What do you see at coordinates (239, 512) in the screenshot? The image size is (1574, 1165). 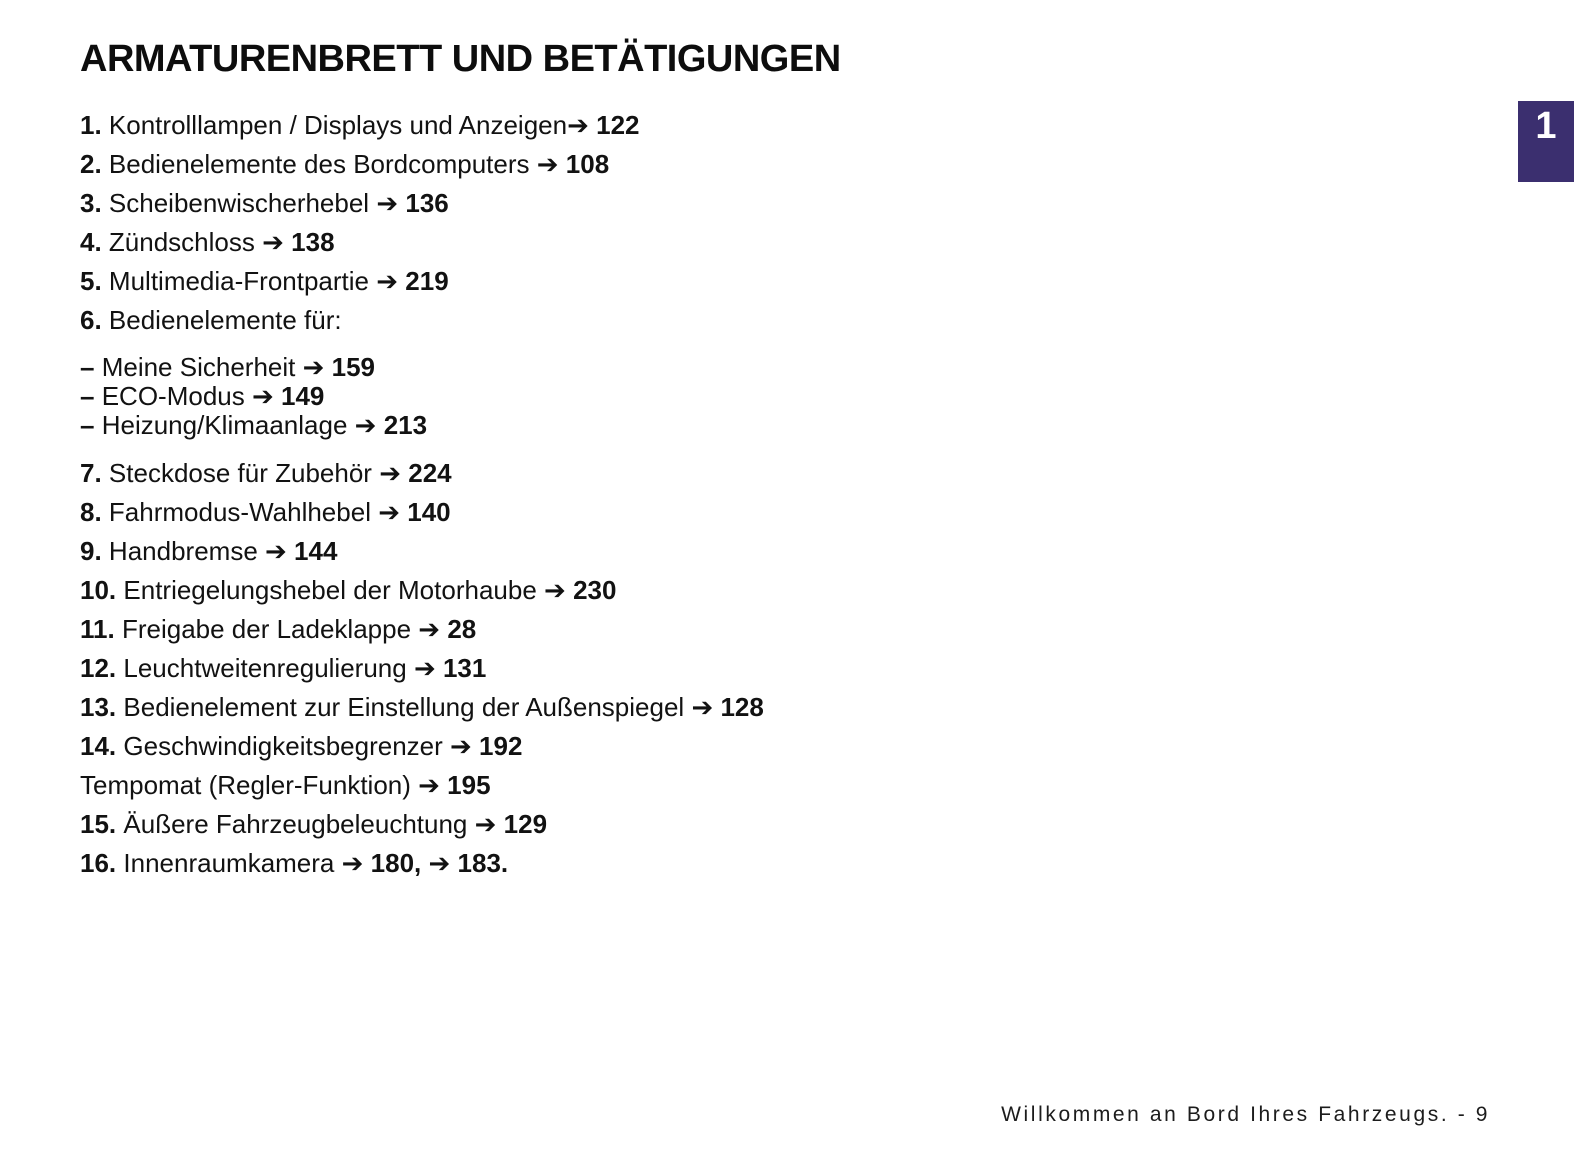 I see `toc-item-label: Fahrmodus-Wahlhebel` at bounding box center [239, 512].